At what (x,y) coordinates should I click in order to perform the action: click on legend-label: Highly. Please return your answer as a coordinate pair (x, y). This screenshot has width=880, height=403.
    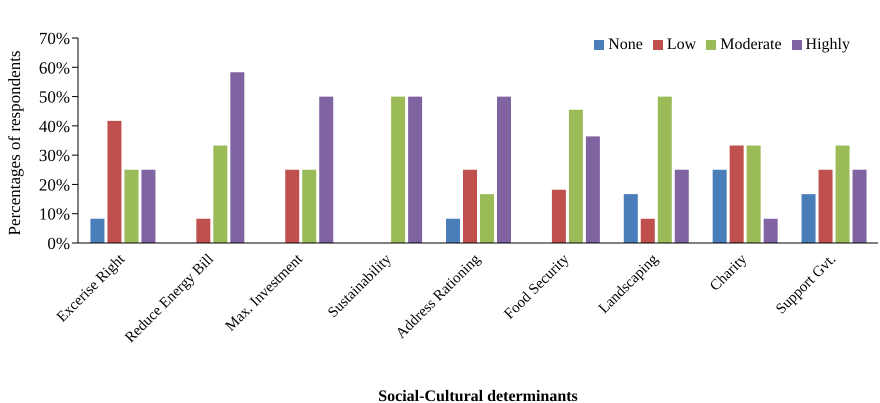
    Looking at the image, I should click on (828, 44).